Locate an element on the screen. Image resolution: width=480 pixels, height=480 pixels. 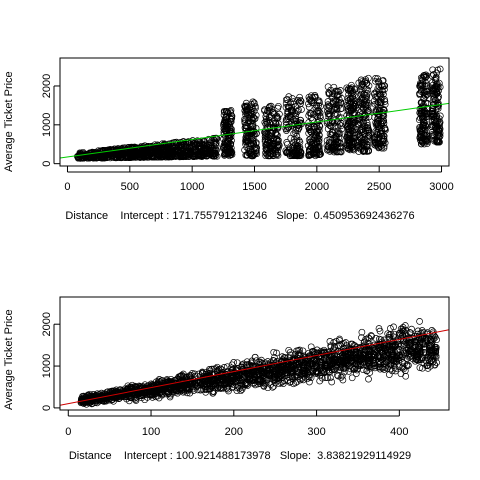
x-tick-label: 400 is located at coordinates (399, 432).